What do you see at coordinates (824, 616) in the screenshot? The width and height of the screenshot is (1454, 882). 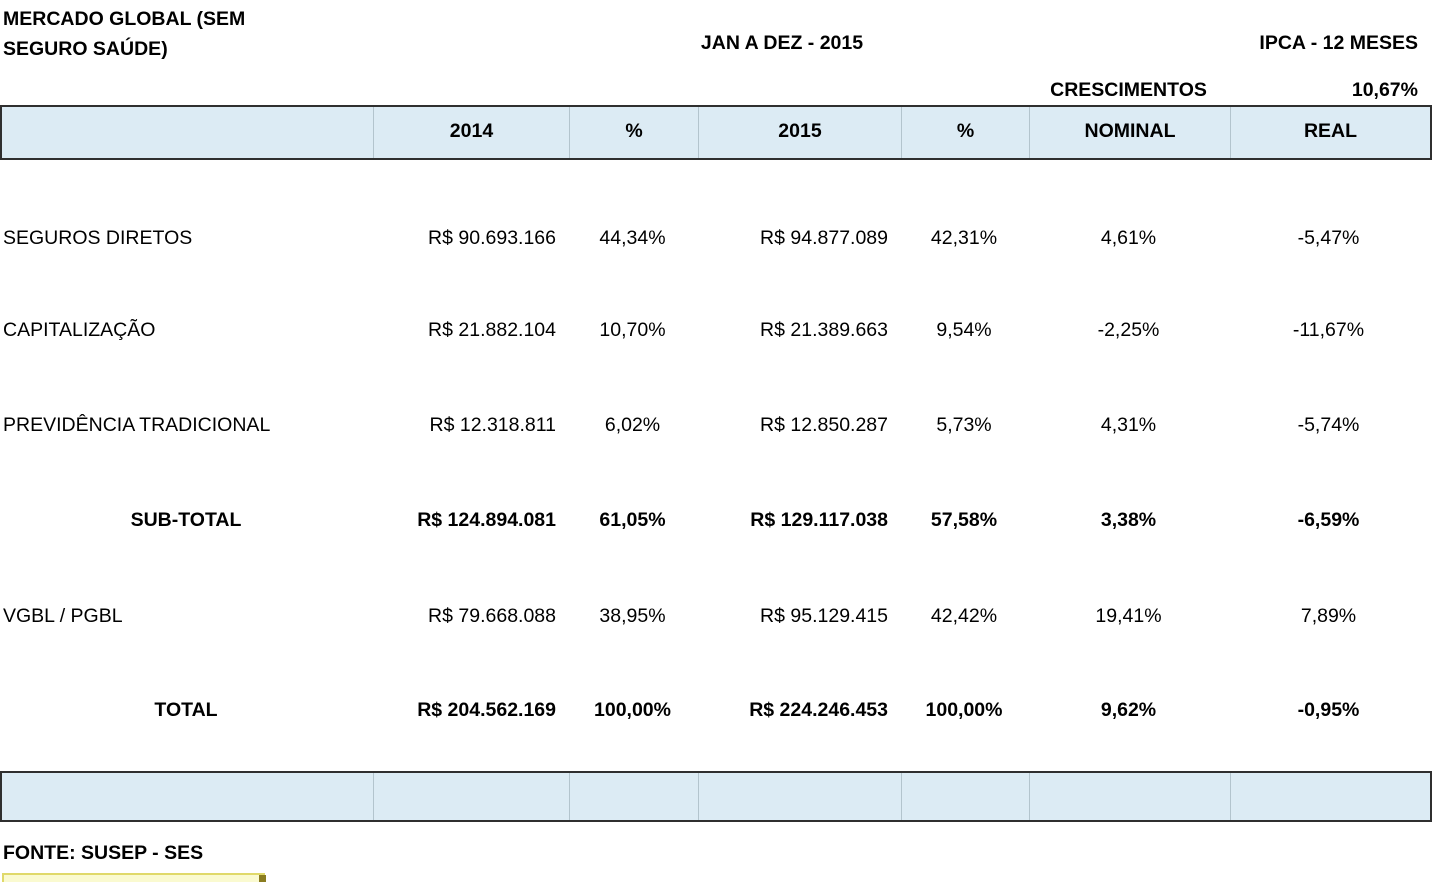 I see `cell-2015-value: R$ 95.129.415` at bounding box center [824, 616].